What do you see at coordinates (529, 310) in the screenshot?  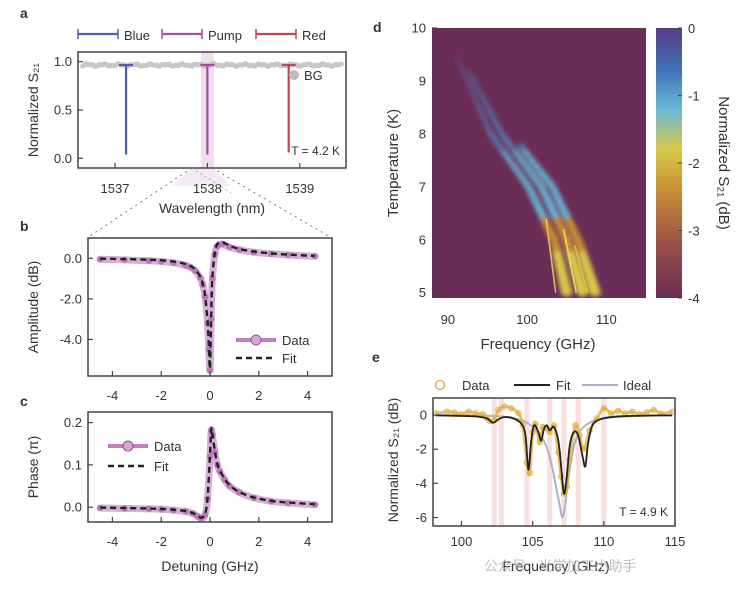 I see `x-ticks-d: 90 100 110` at bounding box center [529, 310].